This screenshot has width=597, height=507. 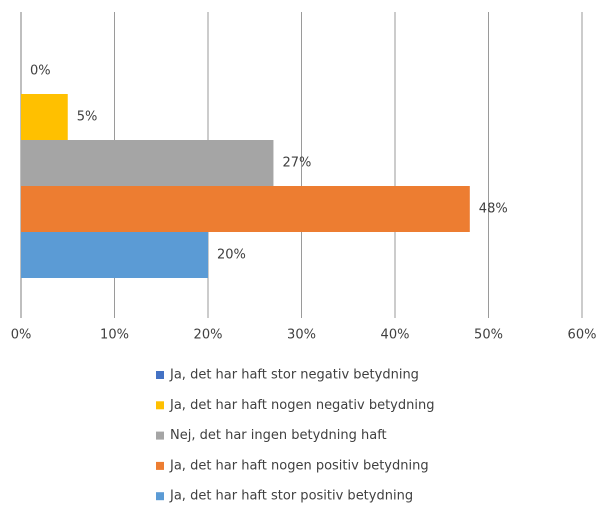 What do you see at coordinates (231, 255) in the screenshot?
I see `data-label: 20%` at bounding box center [231, 255].